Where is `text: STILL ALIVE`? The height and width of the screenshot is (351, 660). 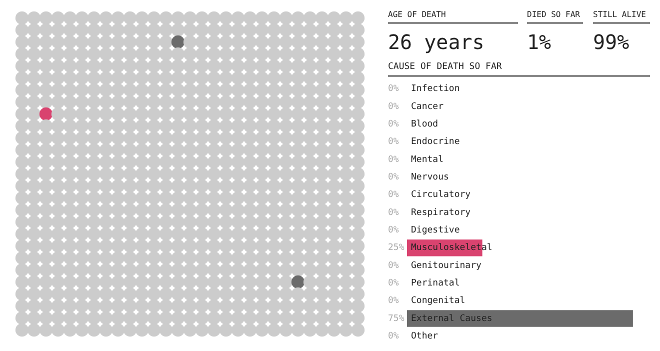 text: STILL ALIVE is located at coordinates (621, 17).